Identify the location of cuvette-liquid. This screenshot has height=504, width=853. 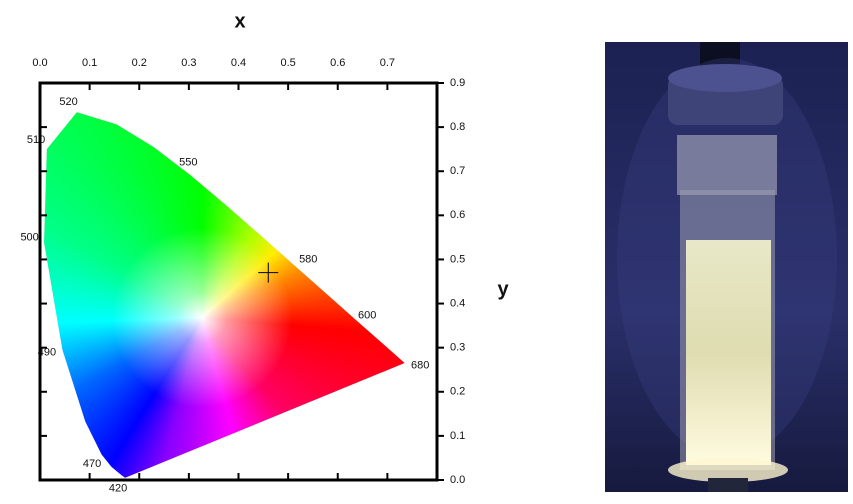
(728, 352).